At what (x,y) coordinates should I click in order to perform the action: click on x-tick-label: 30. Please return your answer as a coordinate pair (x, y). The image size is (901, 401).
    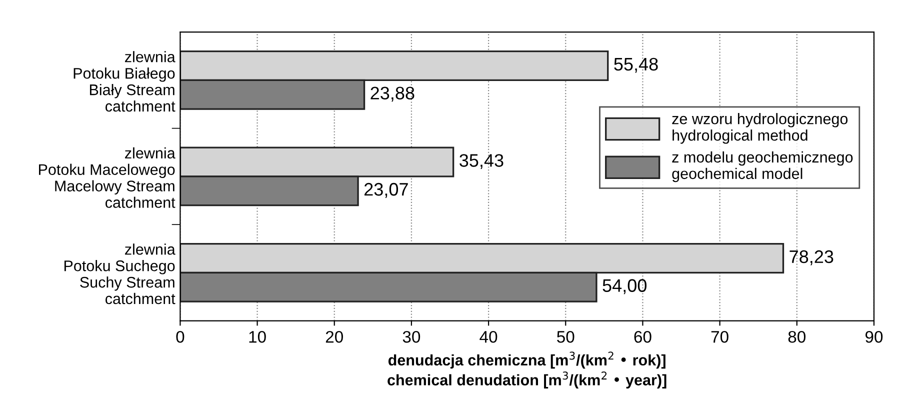
    Looking at the image, I should click on (411, 336).